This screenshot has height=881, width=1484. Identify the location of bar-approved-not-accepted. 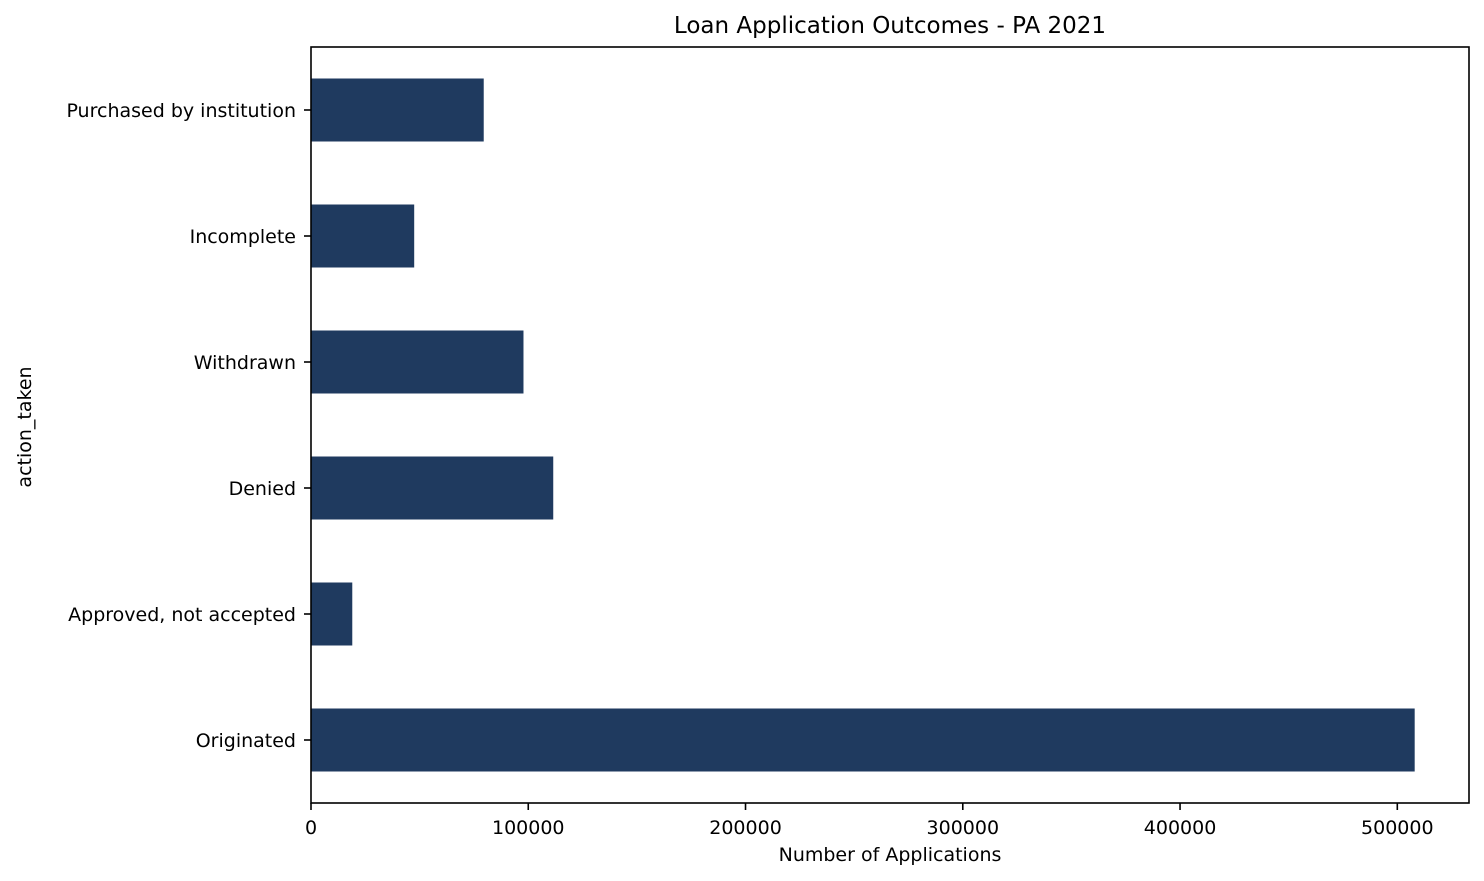
(332, 614).